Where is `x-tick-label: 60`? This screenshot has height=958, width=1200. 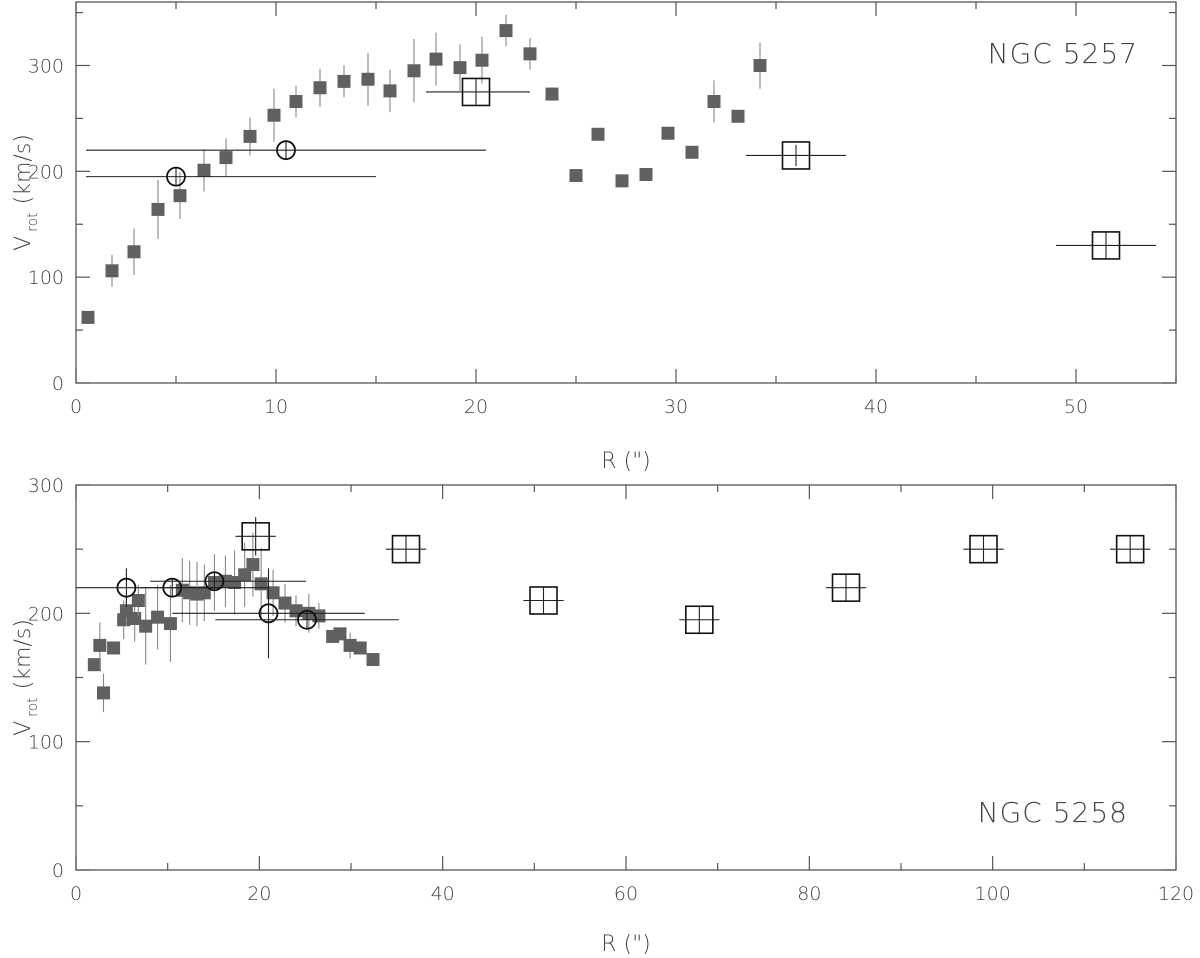 x-tick-label: 60 is located at coordinates (626, 894).